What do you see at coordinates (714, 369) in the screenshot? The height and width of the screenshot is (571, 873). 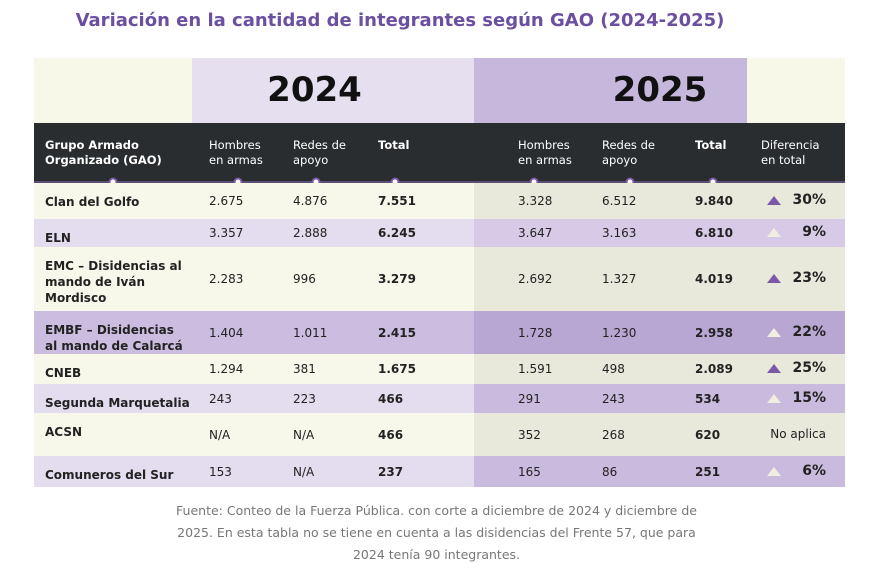 I see `cell-value: 2.089` at bounding box center [714, 369].